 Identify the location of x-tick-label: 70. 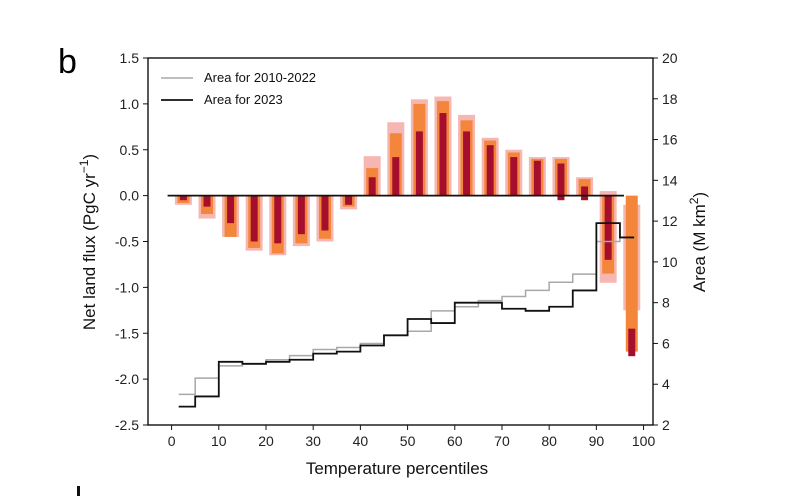
(502, 441).